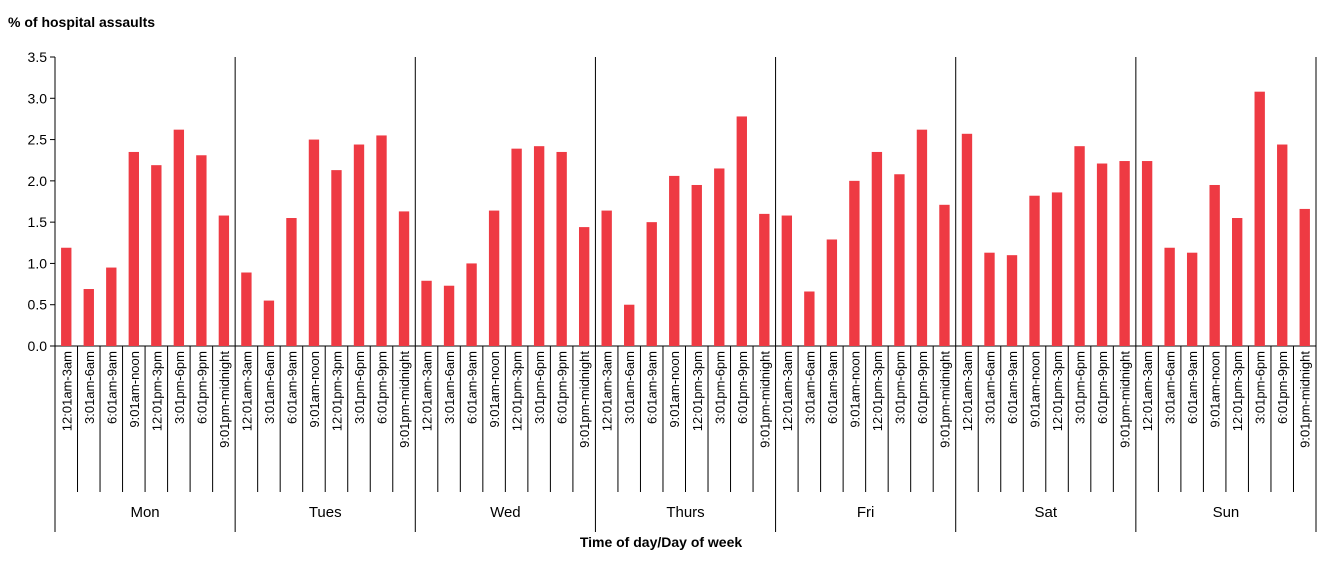 The height and width of the screenshot is (563, 1322). What do you see at coordinates (82, 22) in the screenshot?
I see `y-axis-title: % of hospital assaults` at bounding box center [82, 22].